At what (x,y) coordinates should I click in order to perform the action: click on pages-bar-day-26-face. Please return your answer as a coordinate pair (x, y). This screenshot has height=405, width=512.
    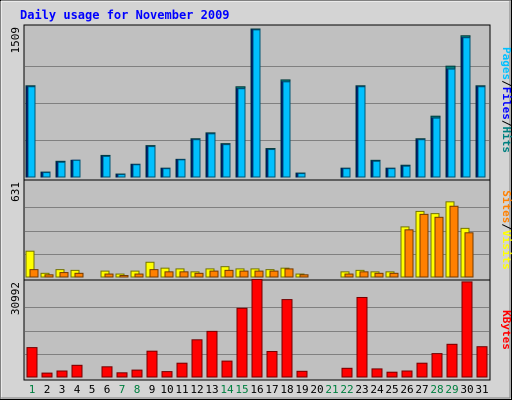
    Looking at the image, I should click on (406, 171).